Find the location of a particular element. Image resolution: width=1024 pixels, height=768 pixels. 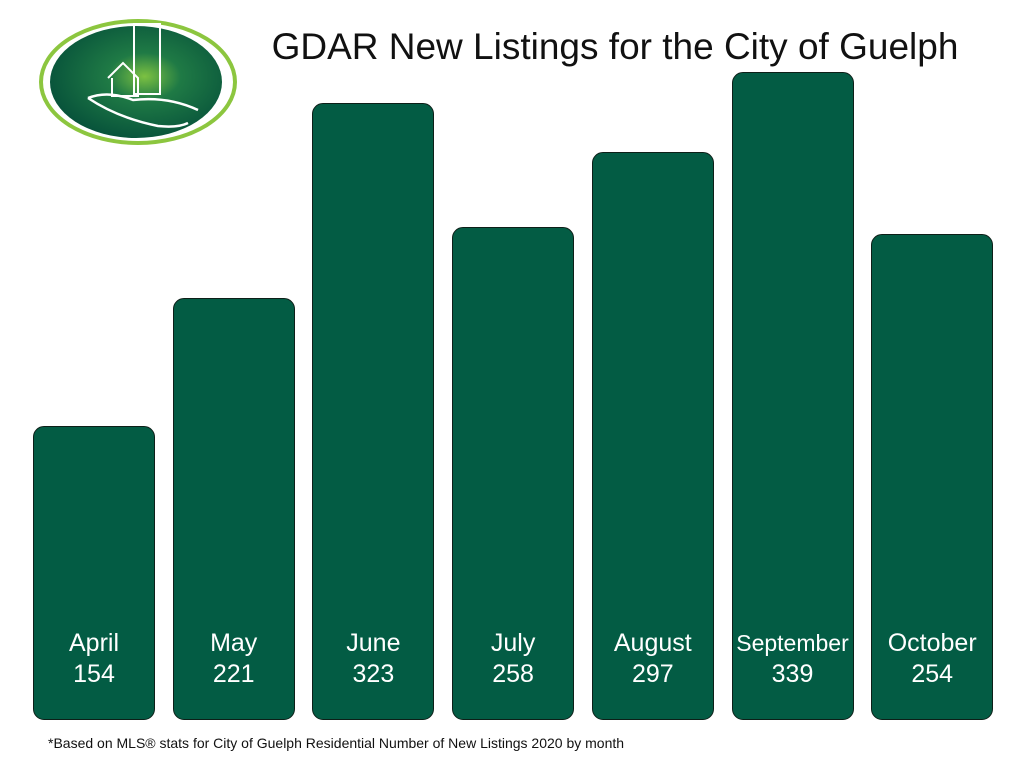

bar-september is located at coordinates (792, 396).